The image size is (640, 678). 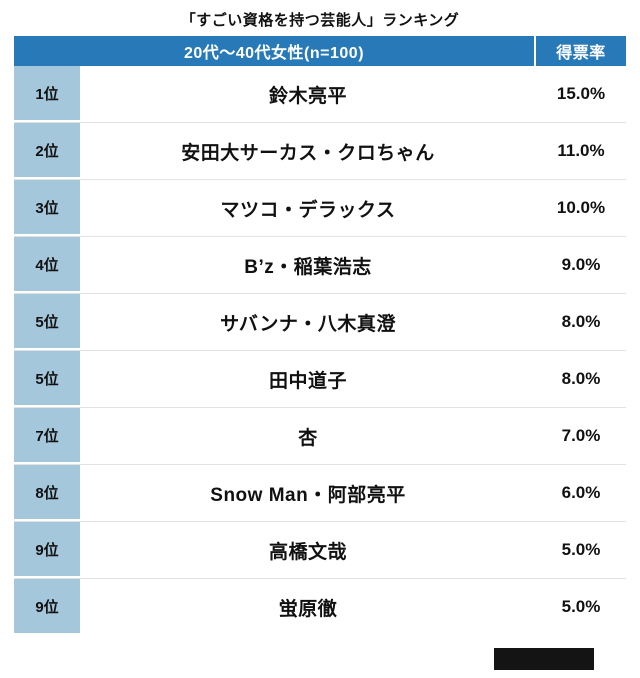 I want to click on name-cell: Snow Man・阿部亮平, so click(x=308, y=493).